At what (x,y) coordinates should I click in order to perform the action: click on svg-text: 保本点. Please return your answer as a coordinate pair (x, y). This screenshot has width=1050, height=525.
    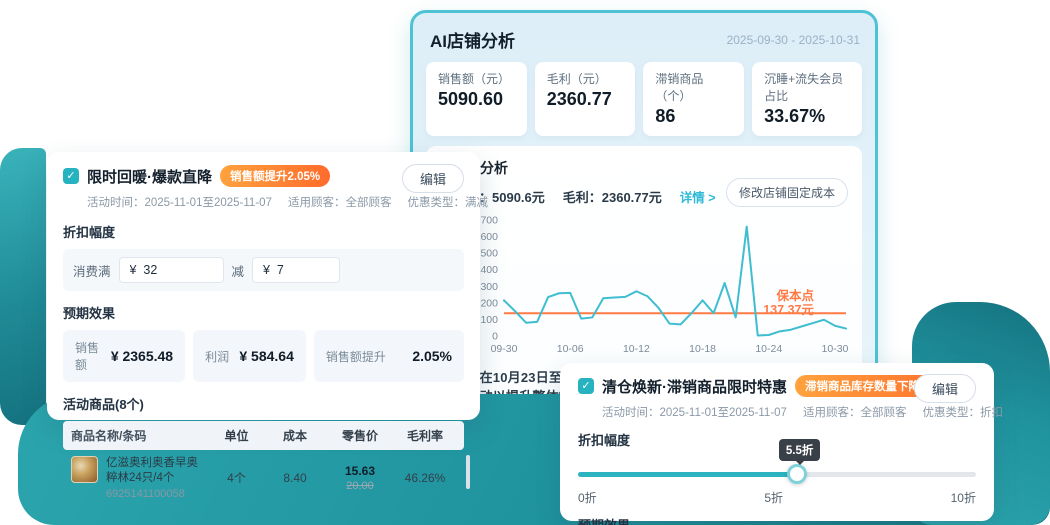
    Looking at the image, I should click on (794, 295).